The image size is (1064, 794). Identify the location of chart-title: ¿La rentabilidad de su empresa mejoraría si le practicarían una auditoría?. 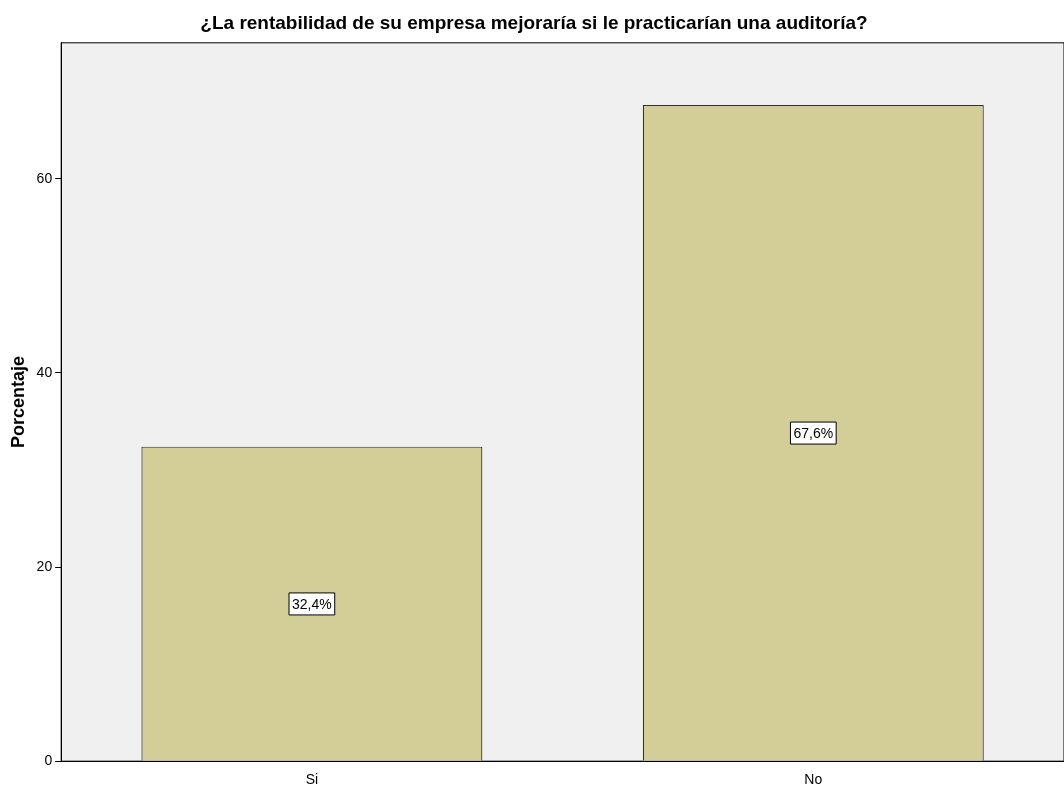
(534, 22).